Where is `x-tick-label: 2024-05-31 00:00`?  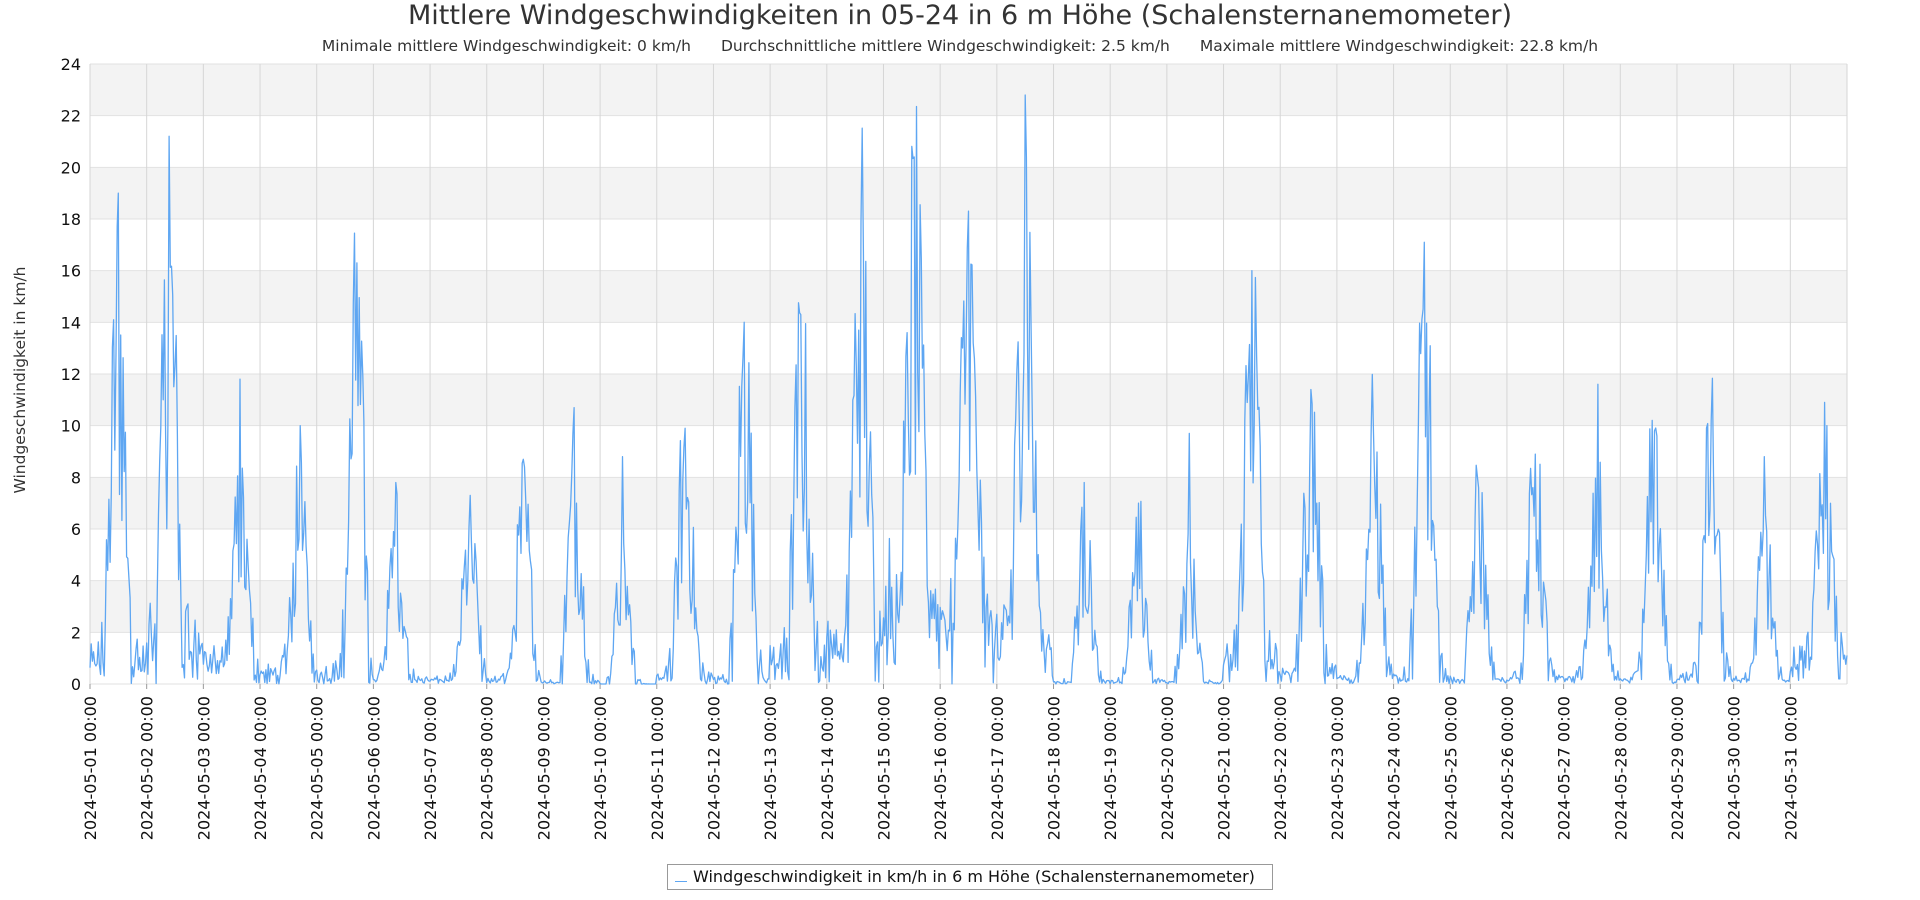 x-tick-label: 2024-05-31 00:00 is located at coordinates (1790, 768).